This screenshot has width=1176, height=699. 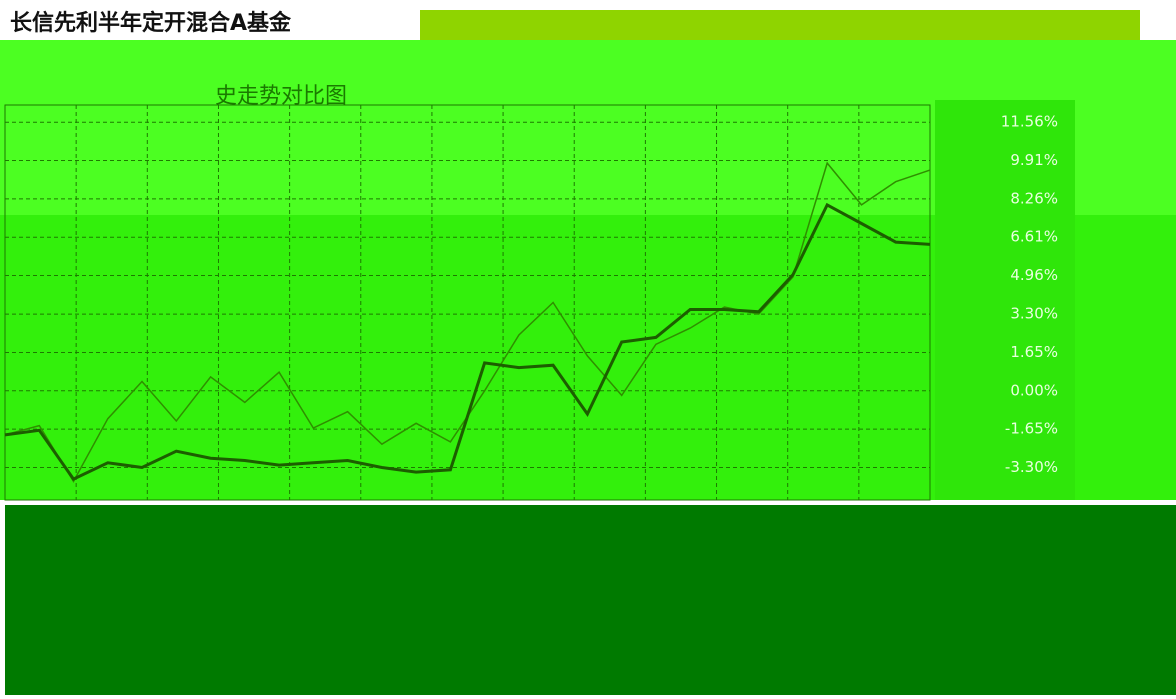 I want to click on y-tick-label: -3.30%, so click(x=1031, y=467).